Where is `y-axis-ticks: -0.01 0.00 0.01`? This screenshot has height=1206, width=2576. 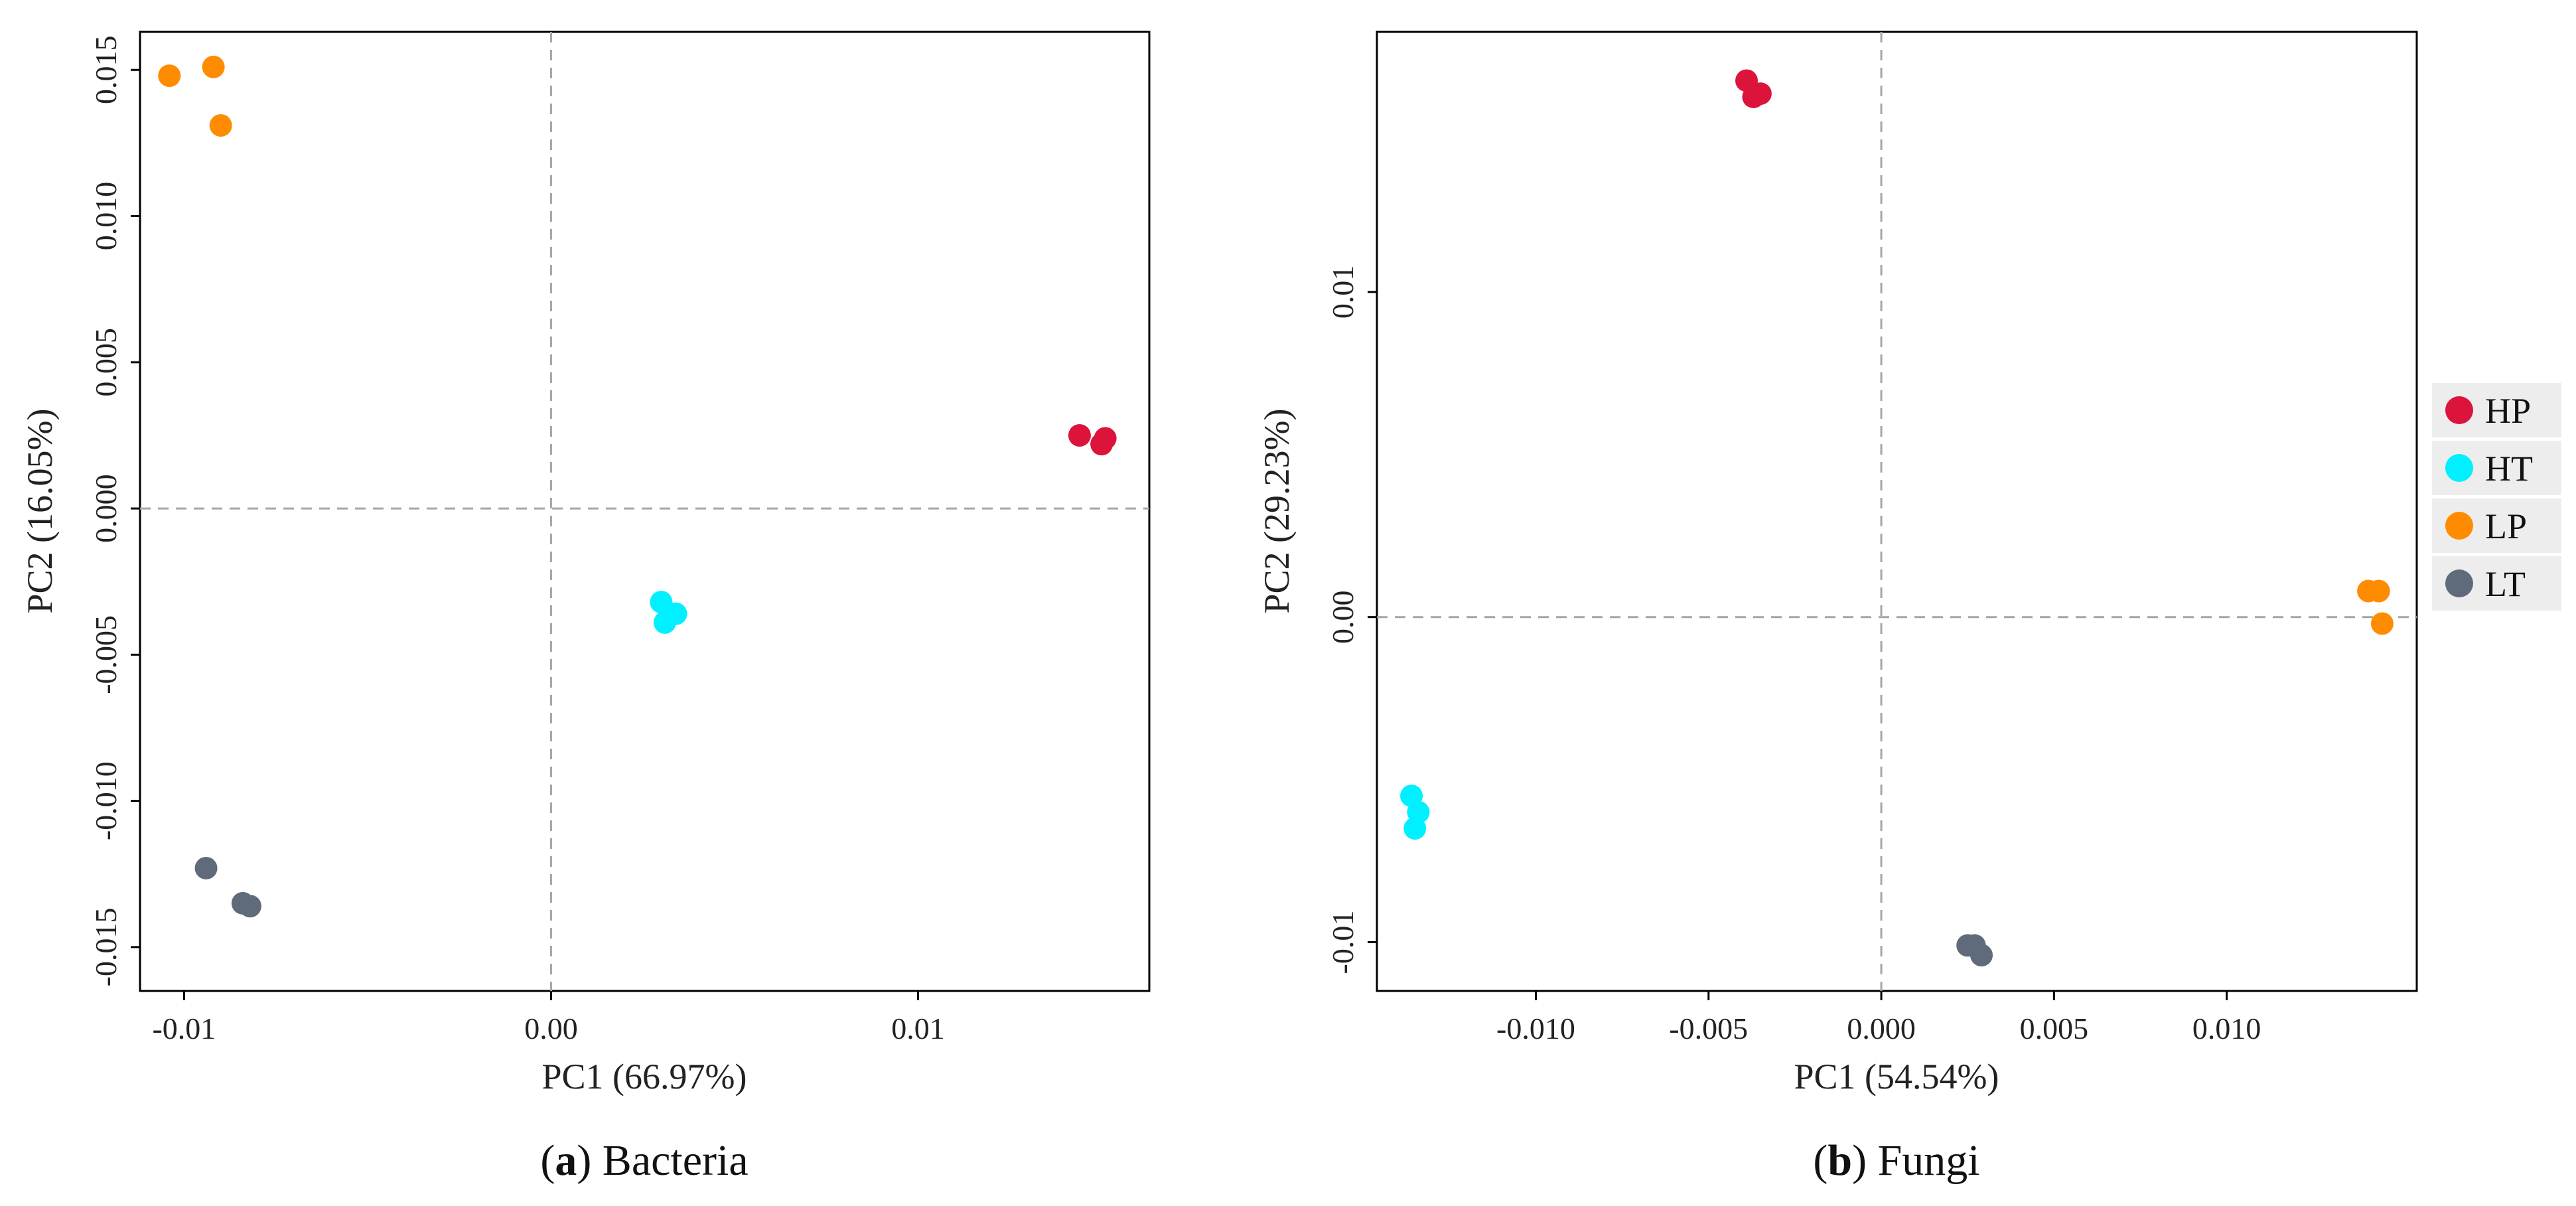
y-axis-ticks: -0.01 0.00 0.01 is located at coordinates (1352, 619).